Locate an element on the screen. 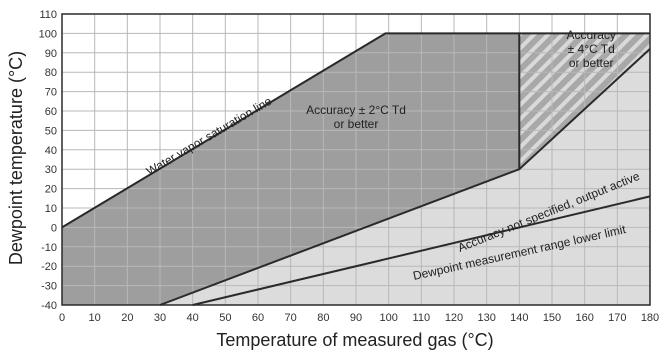 The width and height of the screenshot is (659, 354). x-tick-label: 180 is located at coordinates (650, 318).